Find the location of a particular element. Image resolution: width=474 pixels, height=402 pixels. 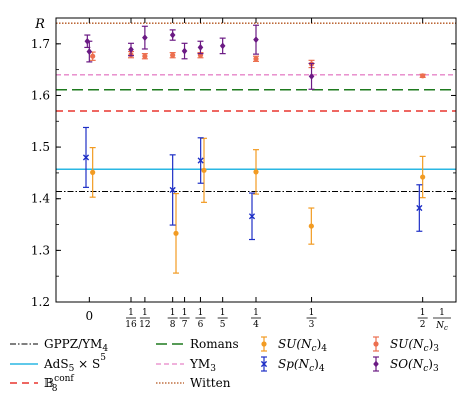

legend-label-3-0-rest: ) is located at coordinates (431, 344).